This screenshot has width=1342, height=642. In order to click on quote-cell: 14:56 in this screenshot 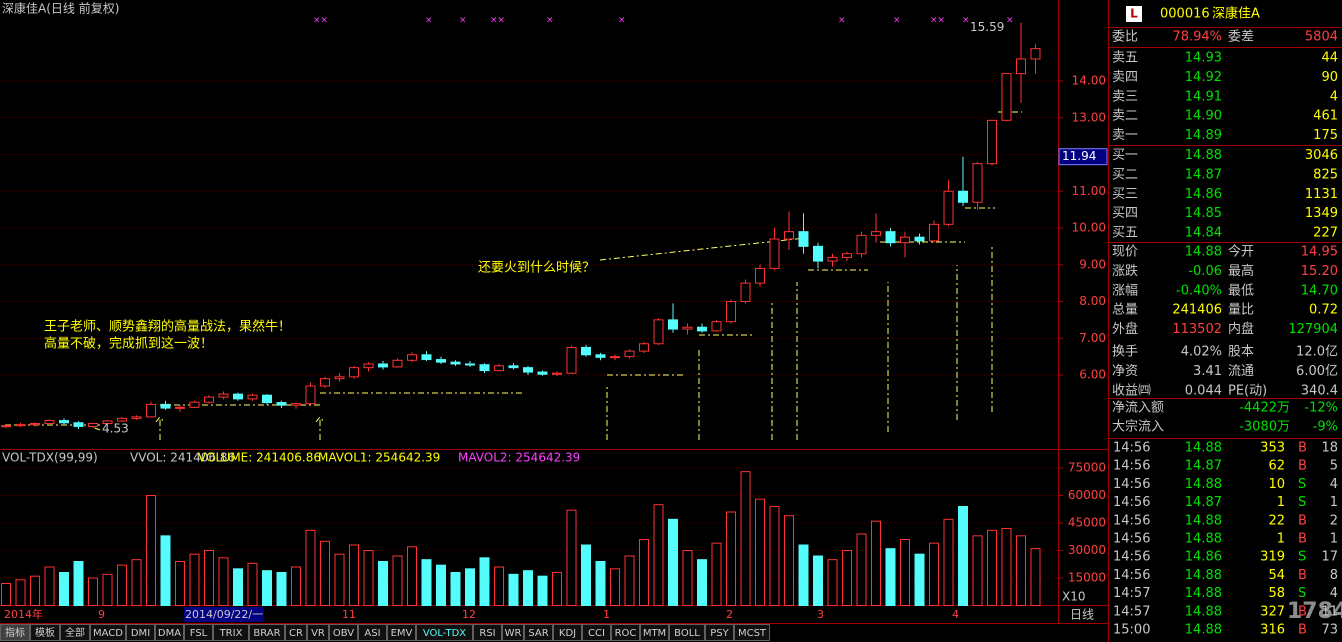, I will do `click(1131, 539)`.